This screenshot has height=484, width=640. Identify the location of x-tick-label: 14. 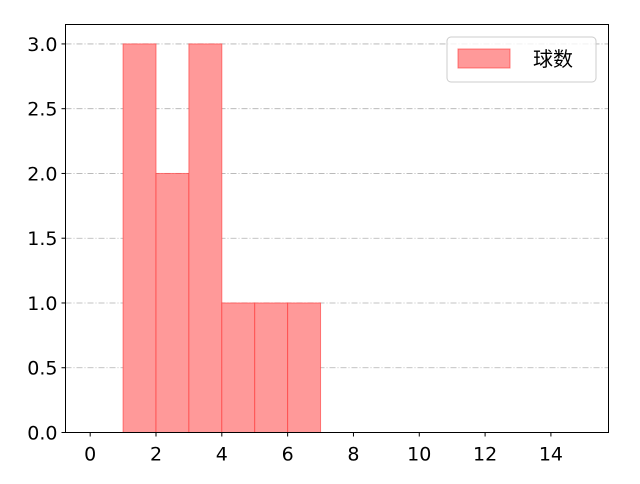
(551, 455).